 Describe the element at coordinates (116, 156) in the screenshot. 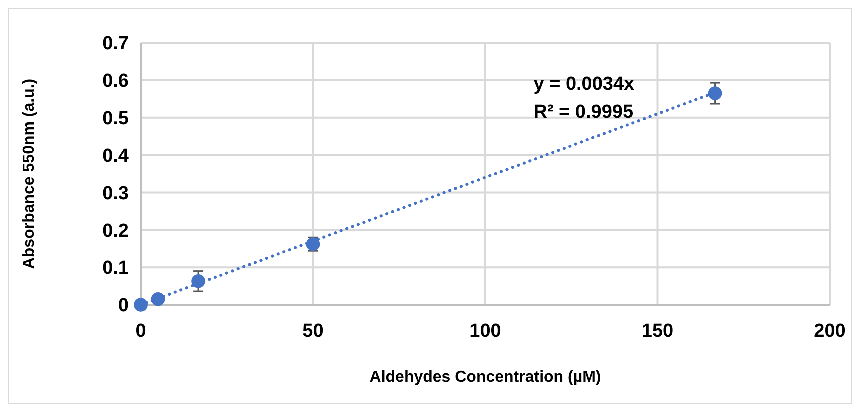

I see `y-tick-label: 0.4` at that location.